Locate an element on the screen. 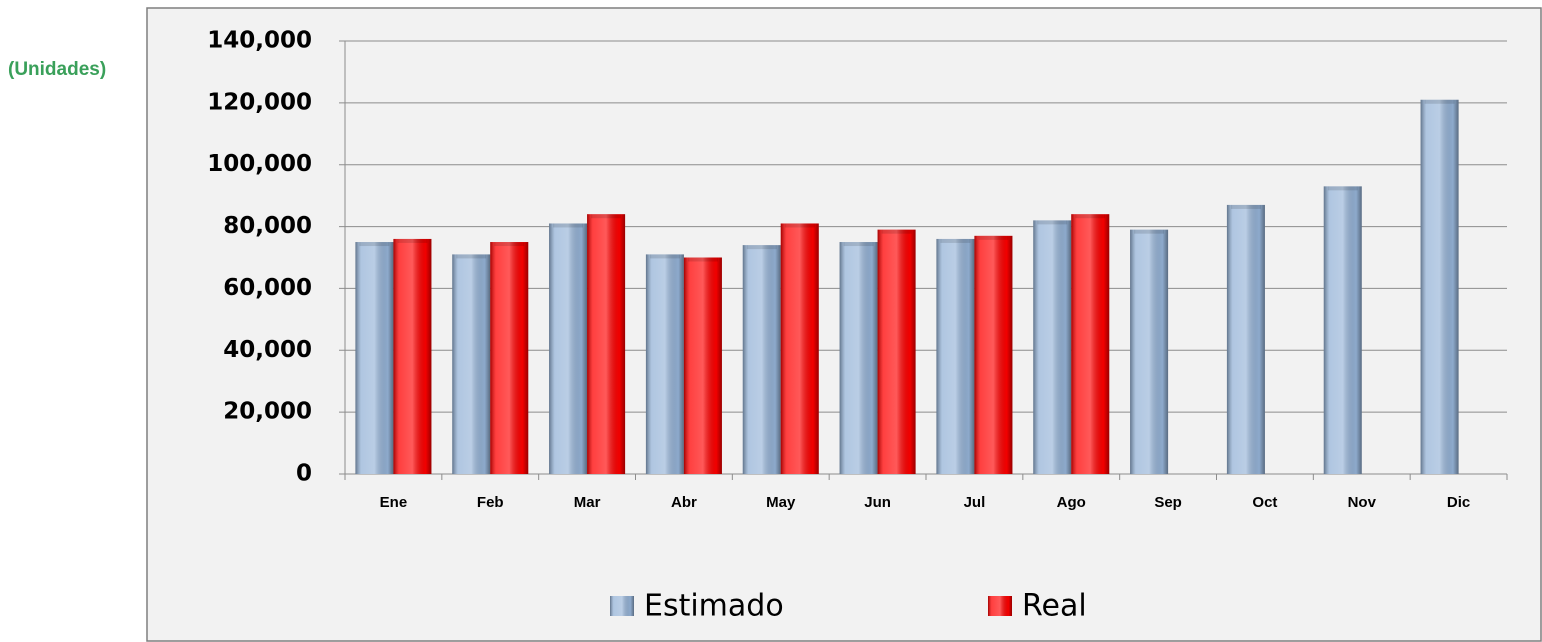 This screenshot has width=1542, height=642. y-axis-label: (Unidades) is located at coordinates (57, 69).